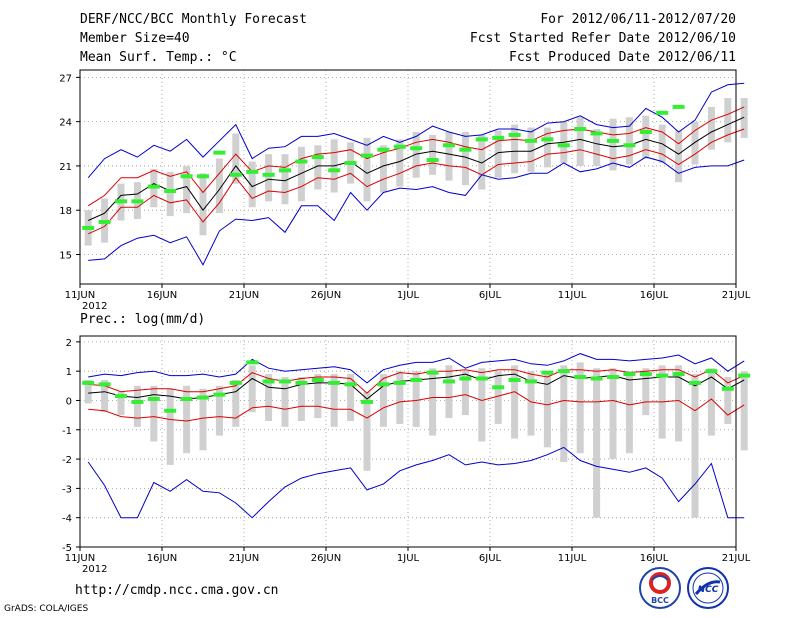 The width and height of the screenshot is (800, 618). What do you see at coordinates (684, 588) in the screenshot?
I see `logos: BCC NCC` at bounding box center [684, 588].